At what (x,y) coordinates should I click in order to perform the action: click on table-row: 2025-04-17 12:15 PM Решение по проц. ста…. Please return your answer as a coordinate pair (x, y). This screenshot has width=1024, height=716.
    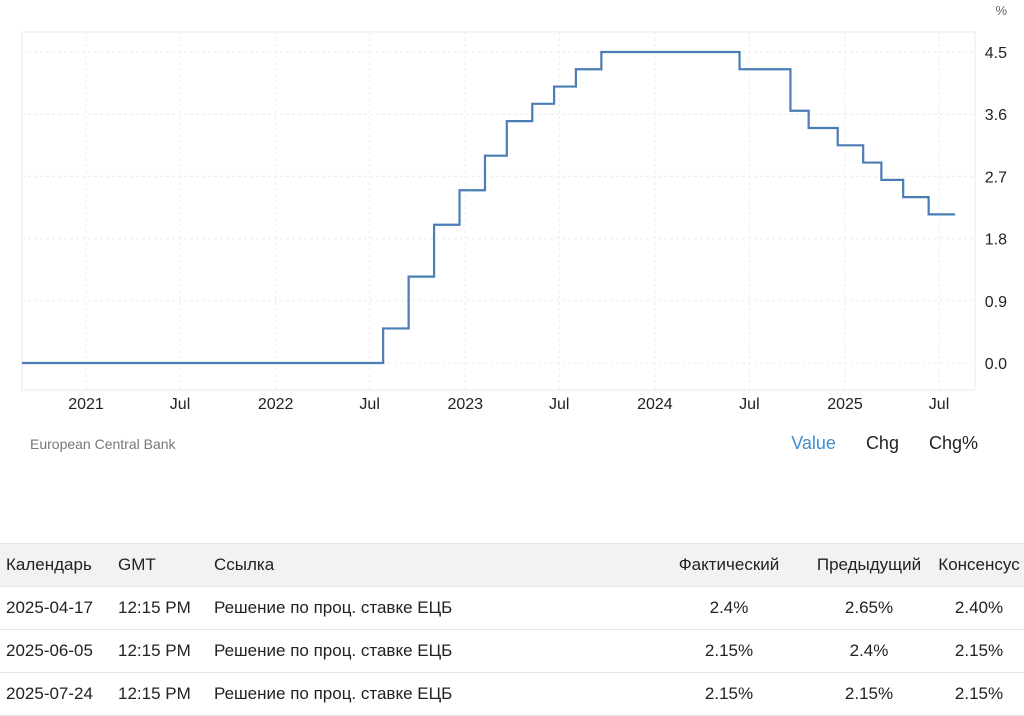
    Looking at the image, I should click on (512, 608).